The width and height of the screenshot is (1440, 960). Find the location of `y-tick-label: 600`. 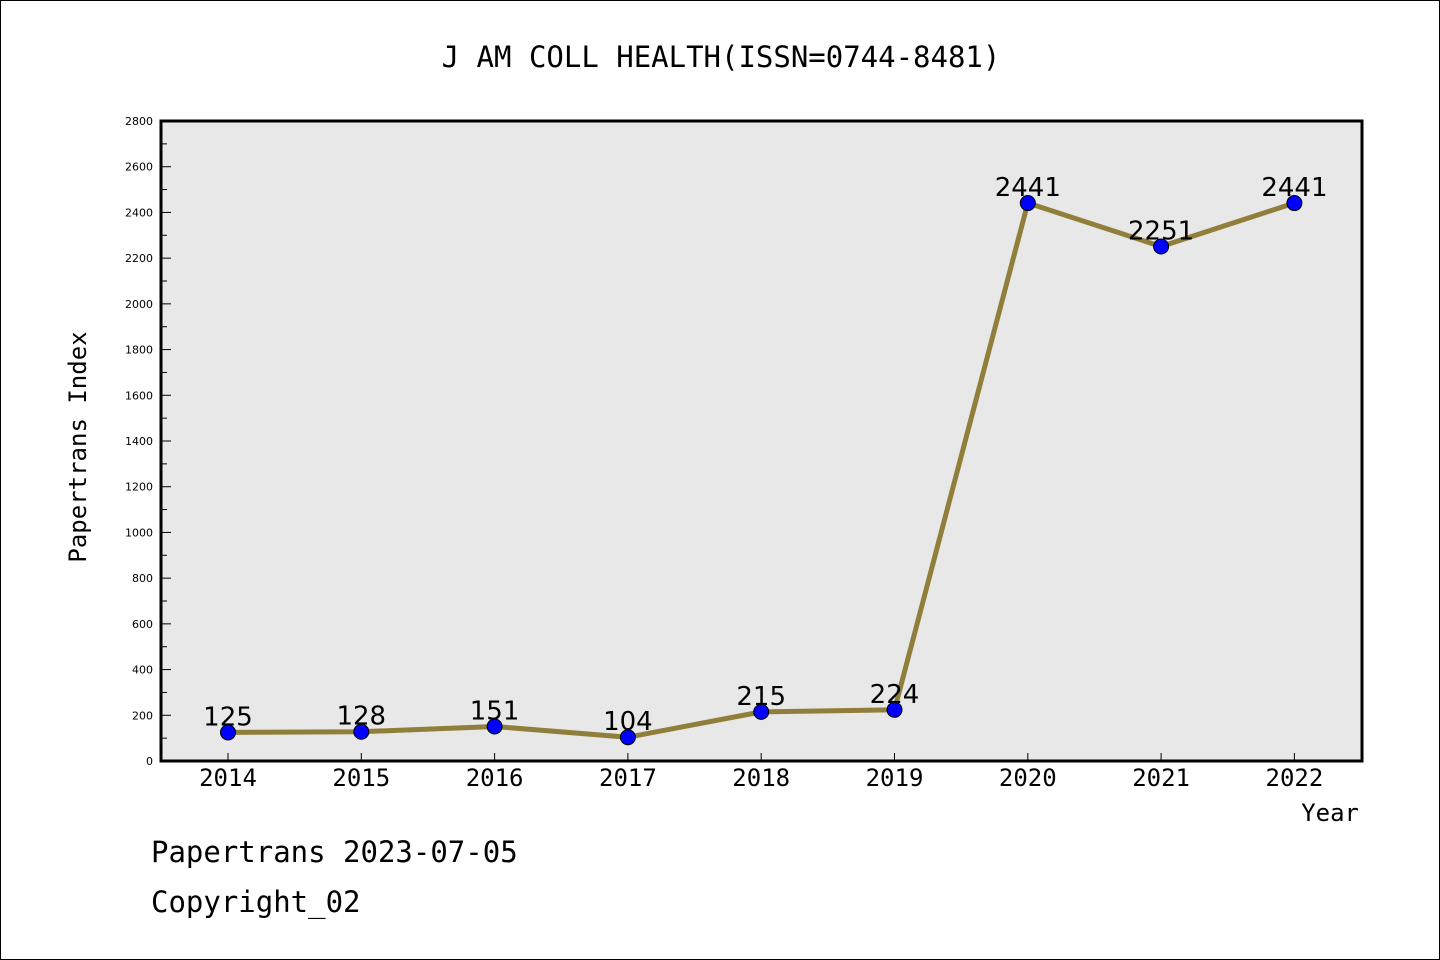

y-tick-label: 600 is located at coordinates (142, 624).